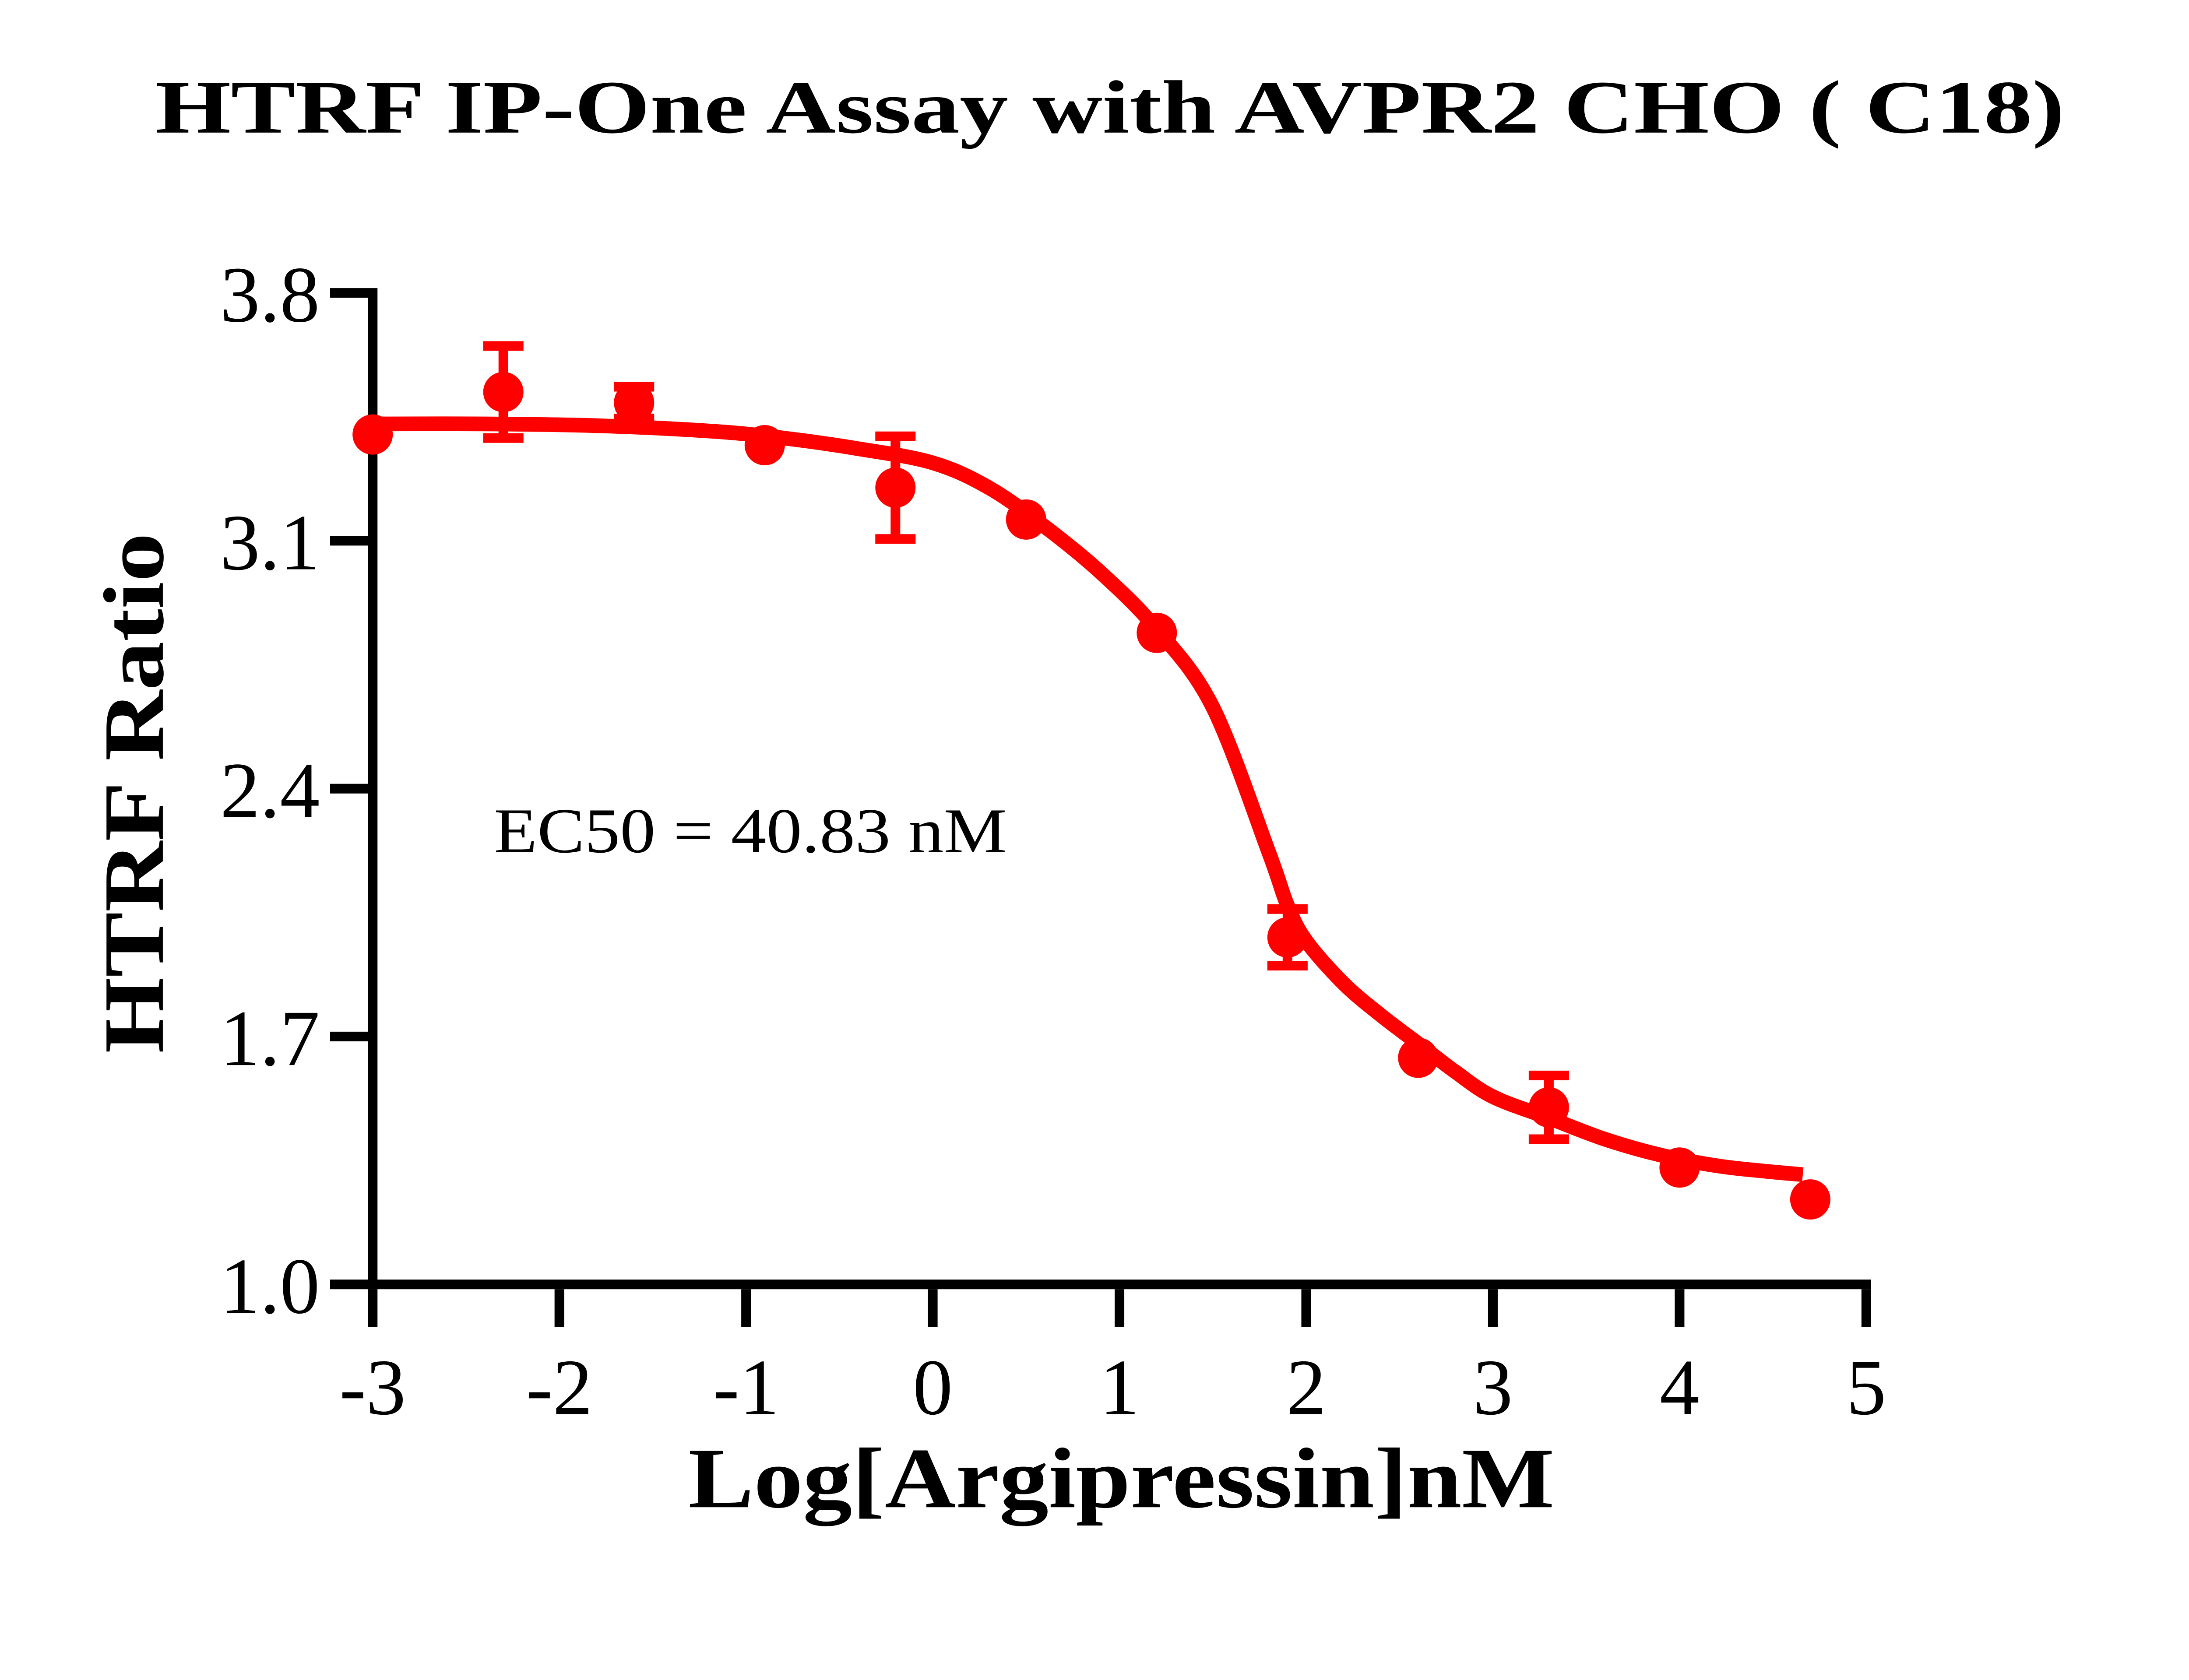 The height and width of the screenshot is (1680, 2189). What do you see at coordinates (270, 543) in the screenshot?
I see `y-tick-label: 3.1` at bounding box center [270, 543].